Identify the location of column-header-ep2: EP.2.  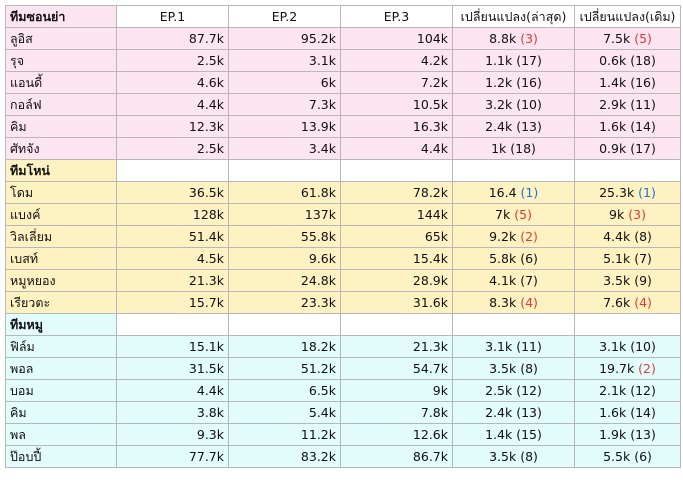
(284, 16).